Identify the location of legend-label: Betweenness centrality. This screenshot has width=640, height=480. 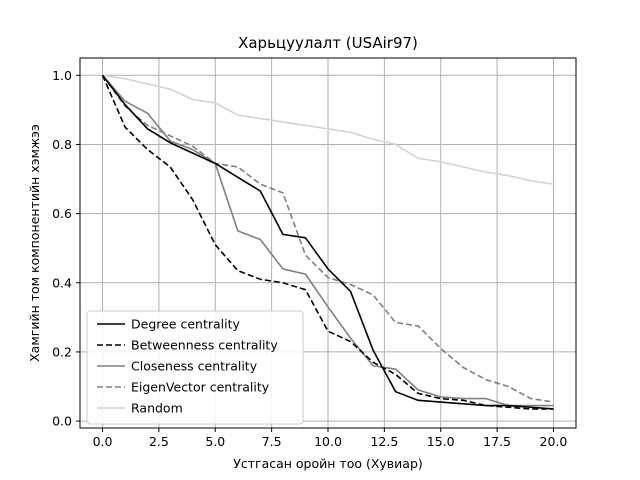
(204, 345).